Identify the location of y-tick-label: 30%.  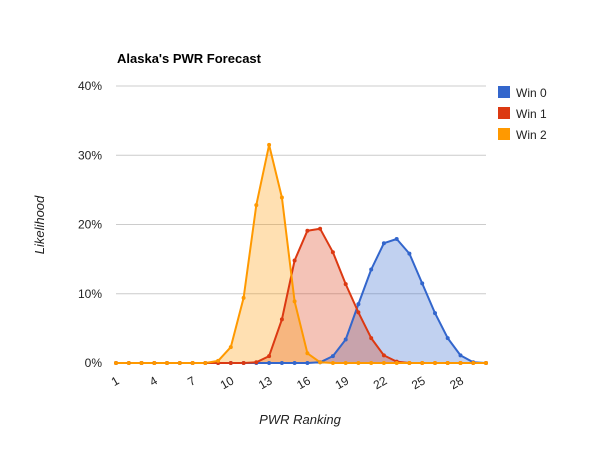
(90, 155).